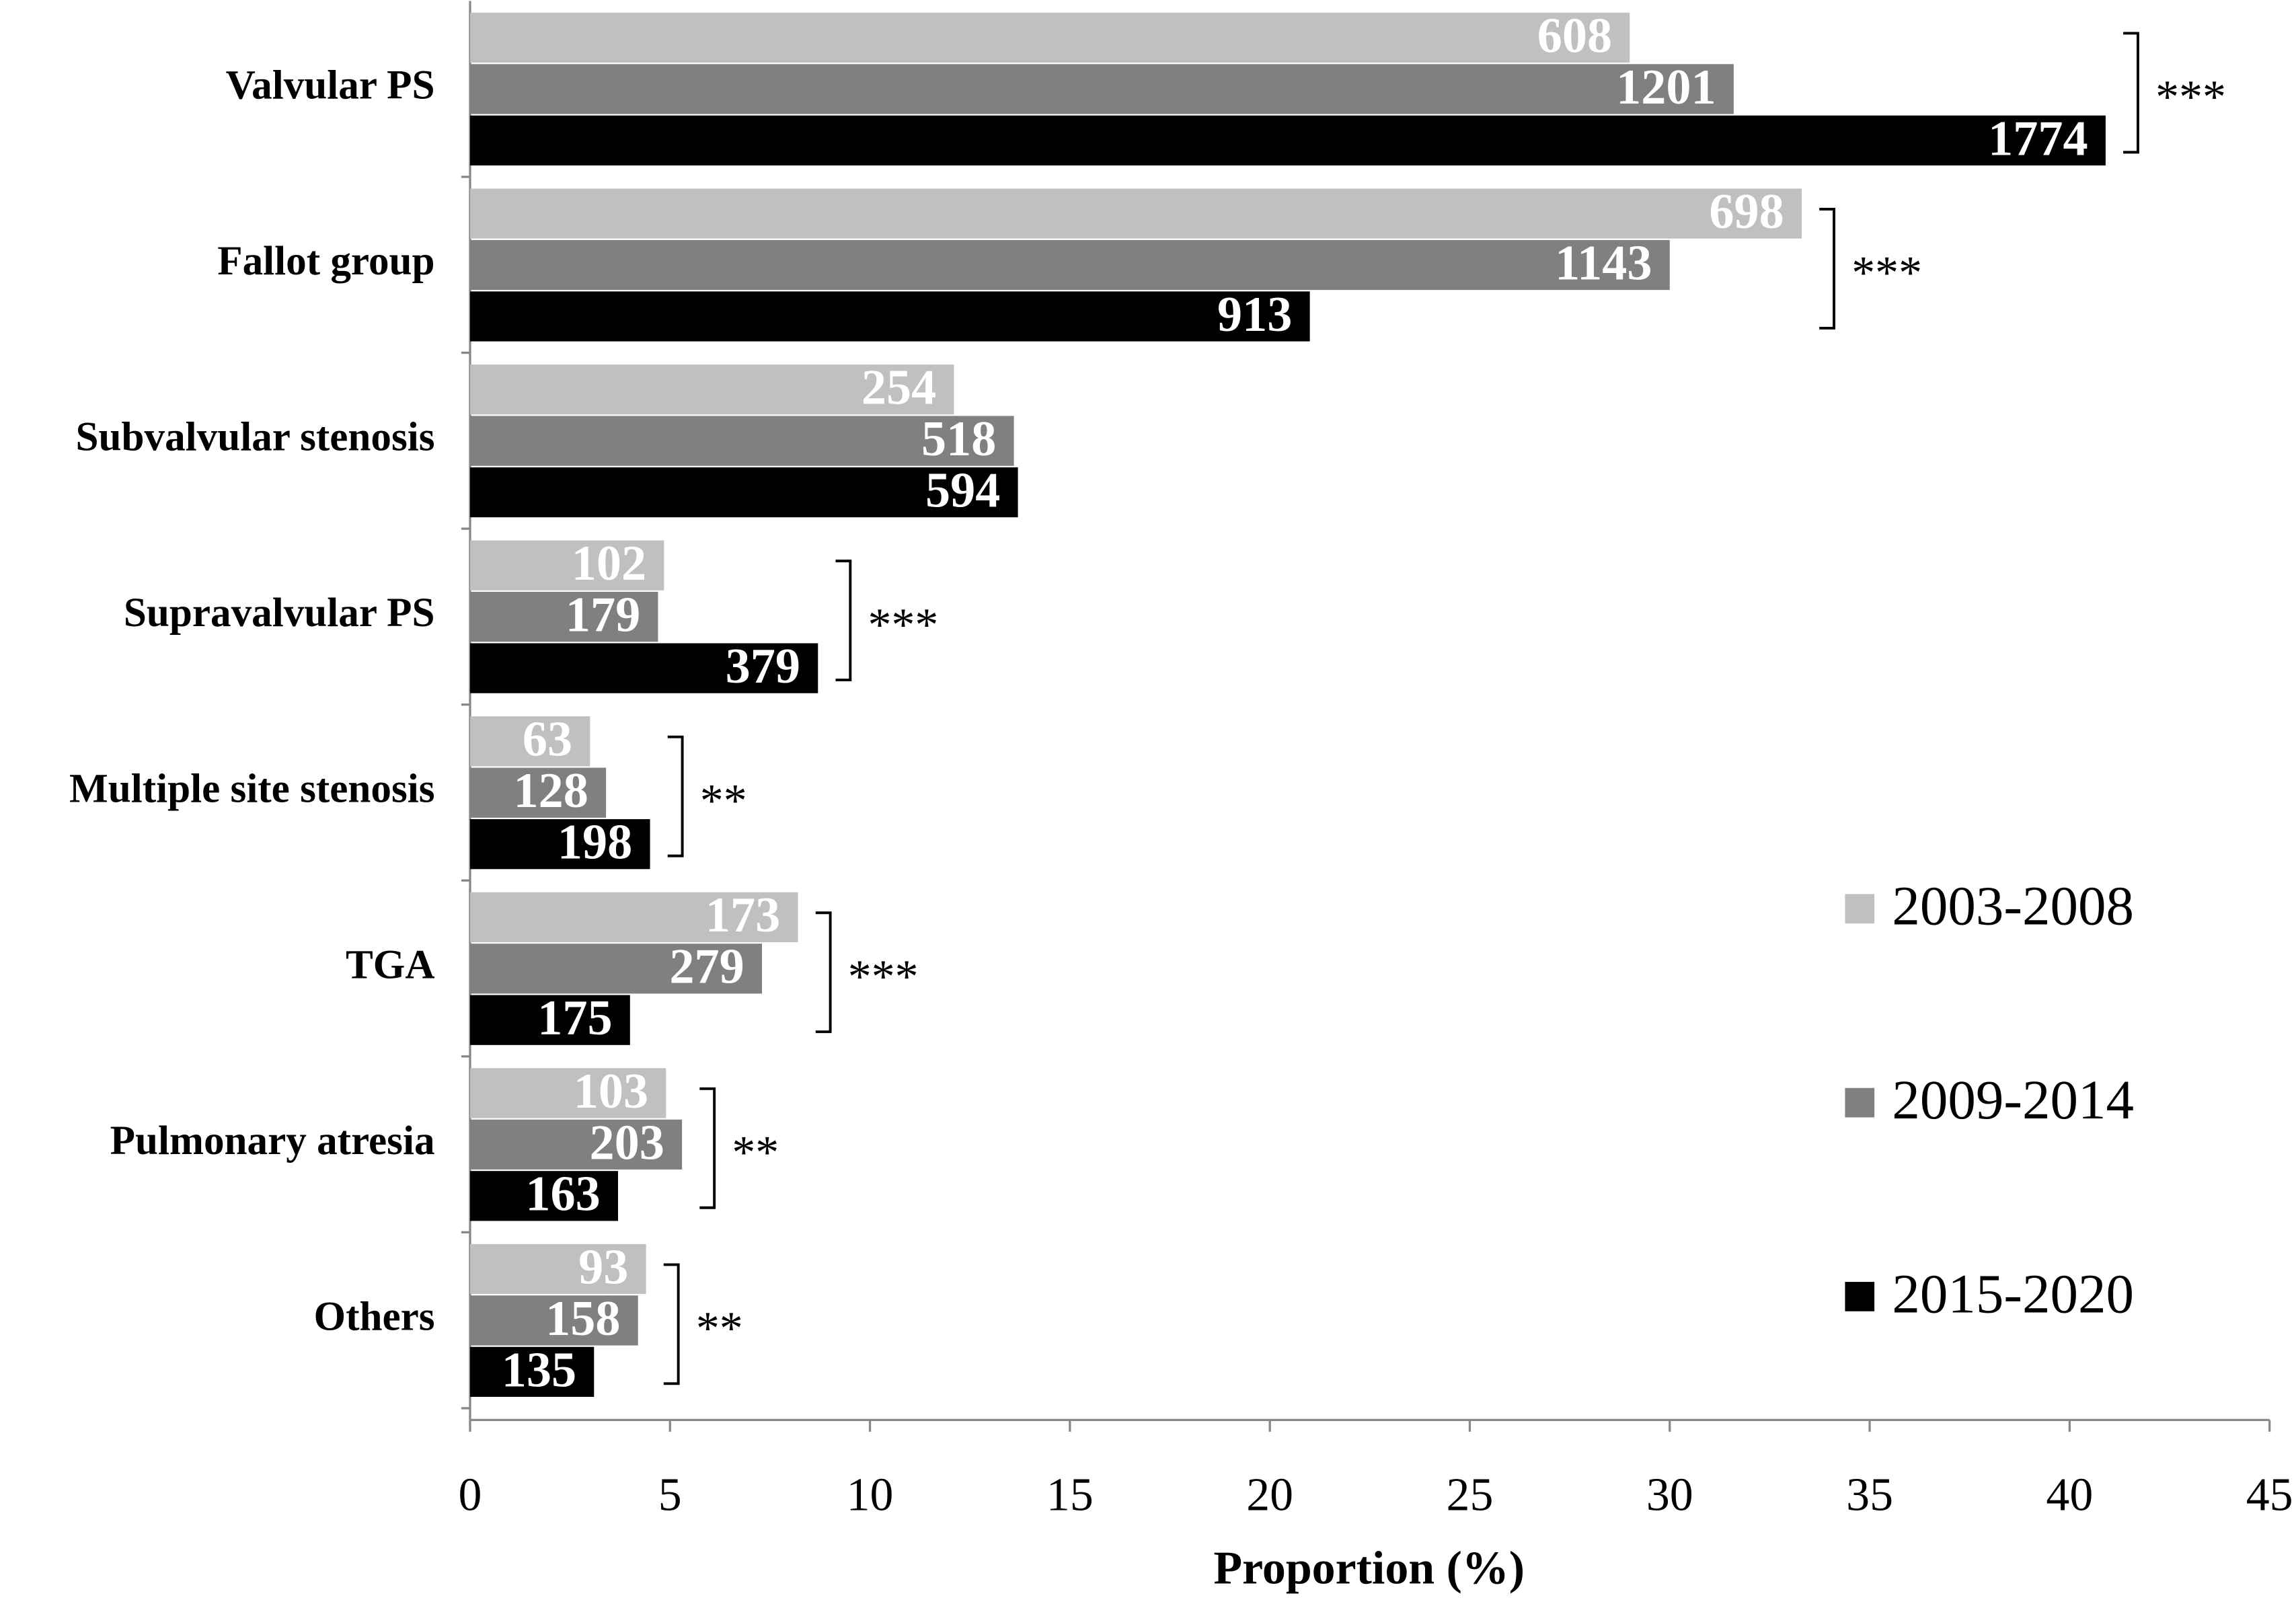  I want to click on data-label: 594, so click(962, 490).